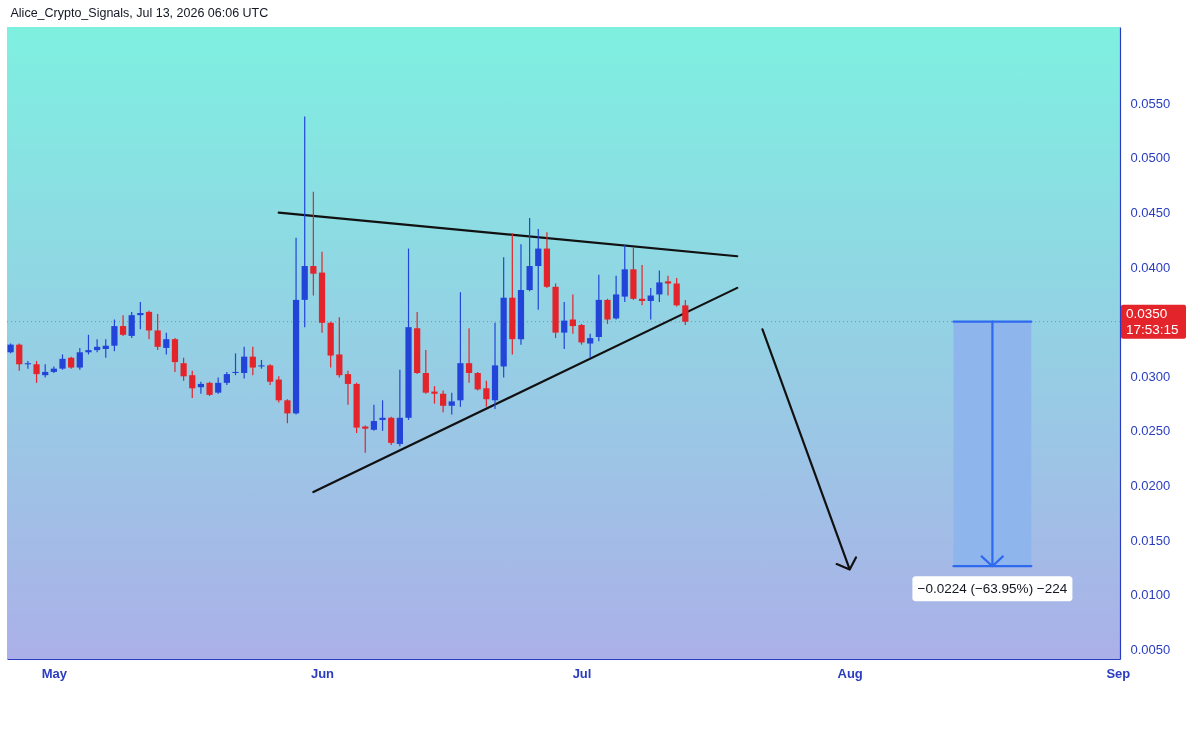 The image size is (1200, 747). Describe the element at coordinates (992, 588) in the screenshot. I see `data-label: −0.0224 (−63.95%) −224` at that location.